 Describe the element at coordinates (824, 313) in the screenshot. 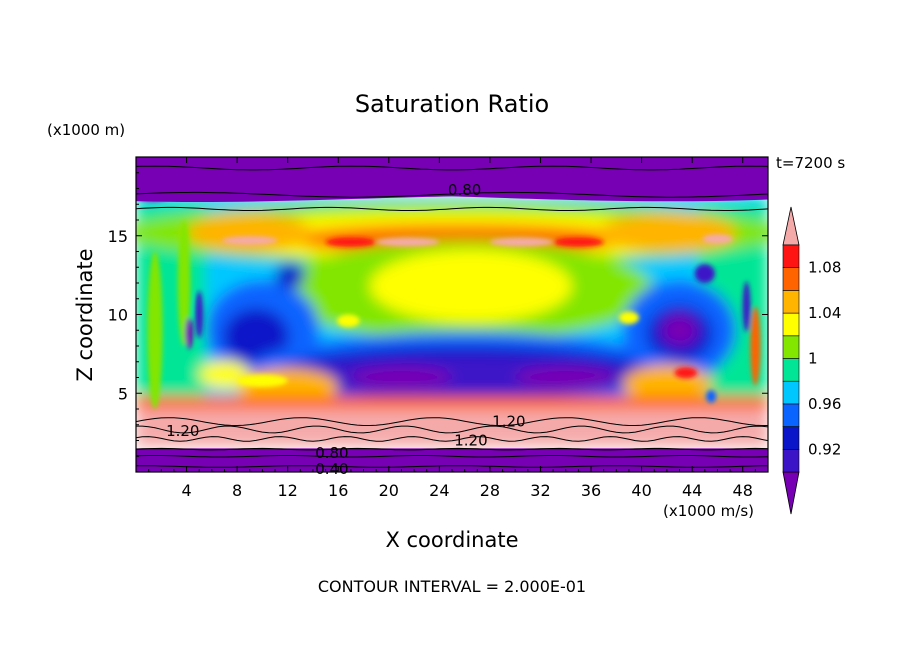

I see `colorbar-label: 1.04` at that location.